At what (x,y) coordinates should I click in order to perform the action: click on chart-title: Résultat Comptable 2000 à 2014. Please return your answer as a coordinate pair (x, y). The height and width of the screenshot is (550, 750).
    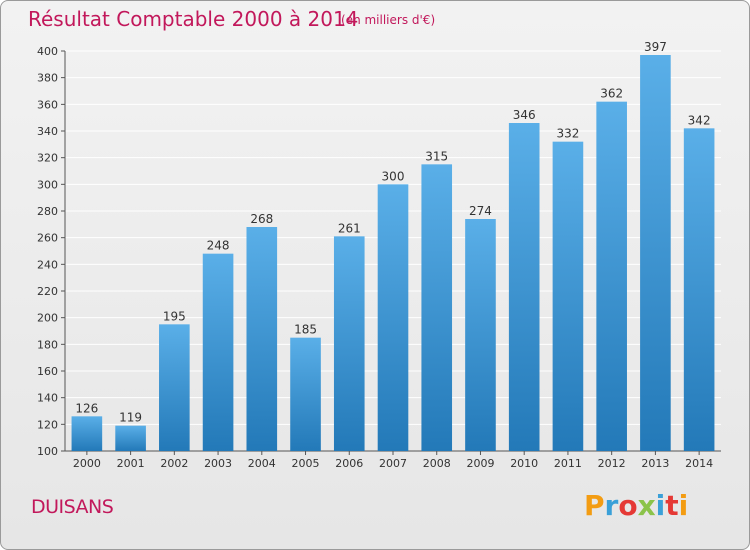
    Looking at the image, I should click on (193, 19).